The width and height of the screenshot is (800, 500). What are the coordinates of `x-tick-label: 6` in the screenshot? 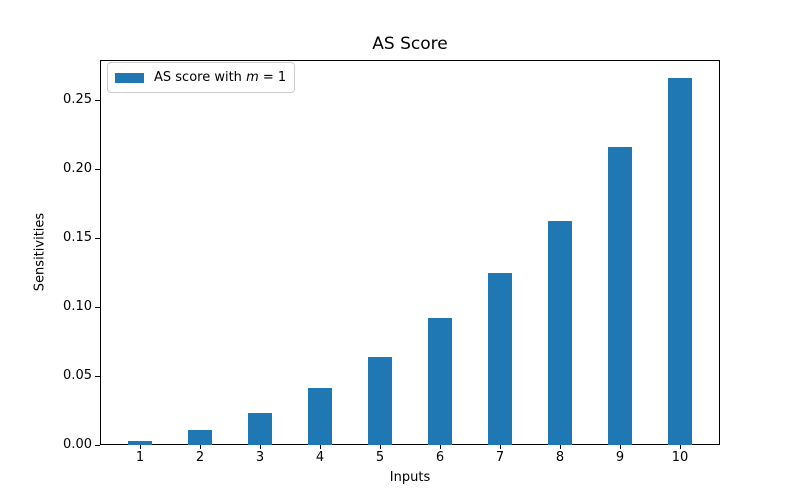 It's located at (440, 457).